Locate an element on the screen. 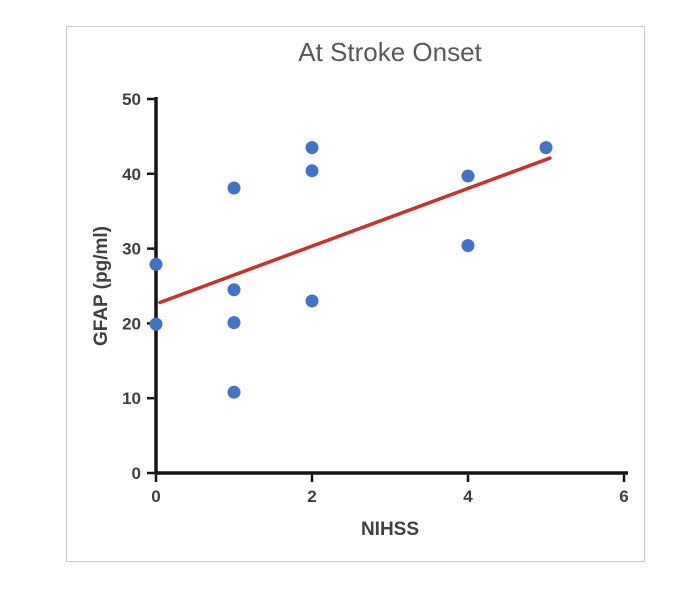 The image size is (687, 593). x-tick-label: 2 is located at coordinates (311, 496).